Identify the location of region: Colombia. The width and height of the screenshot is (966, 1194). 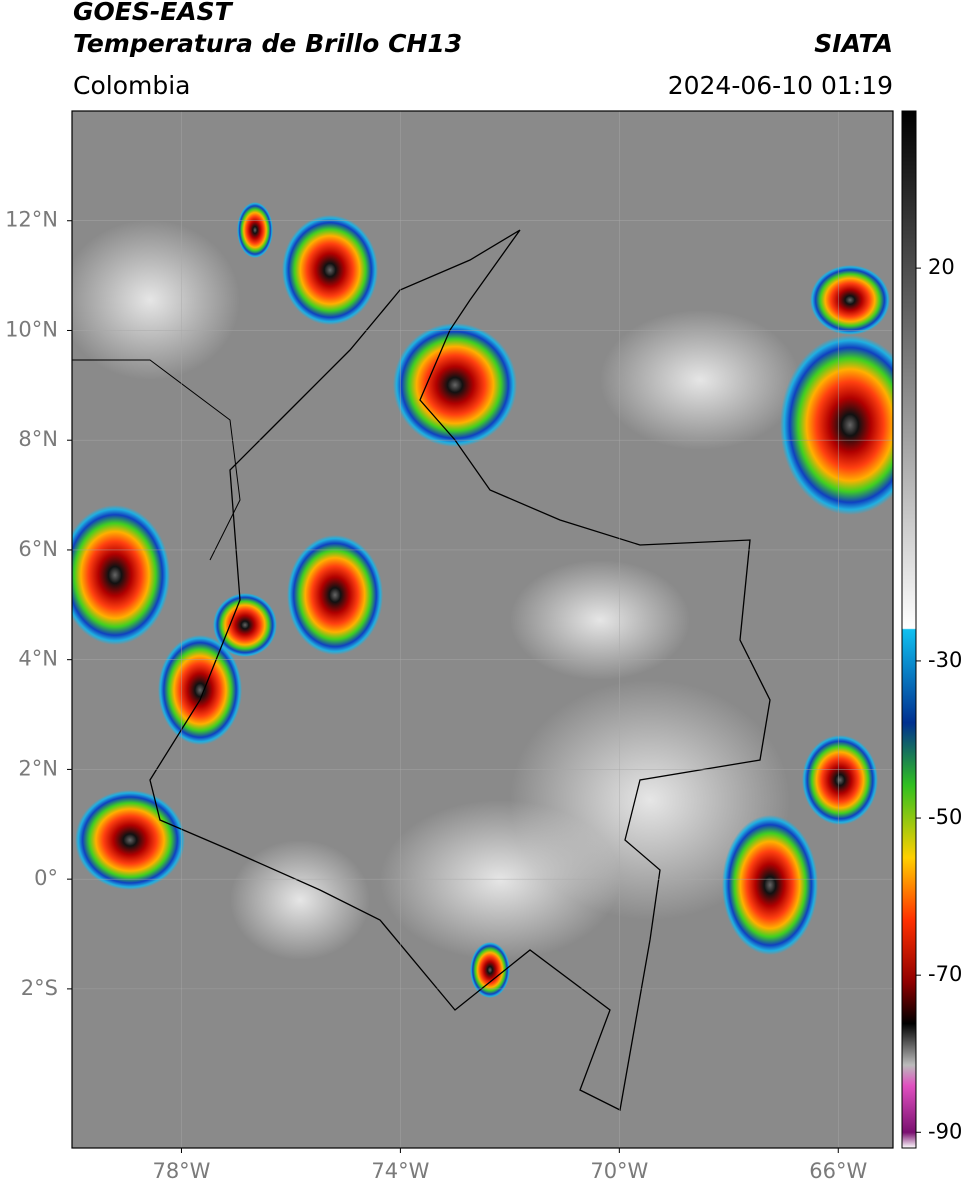
(131, 85).